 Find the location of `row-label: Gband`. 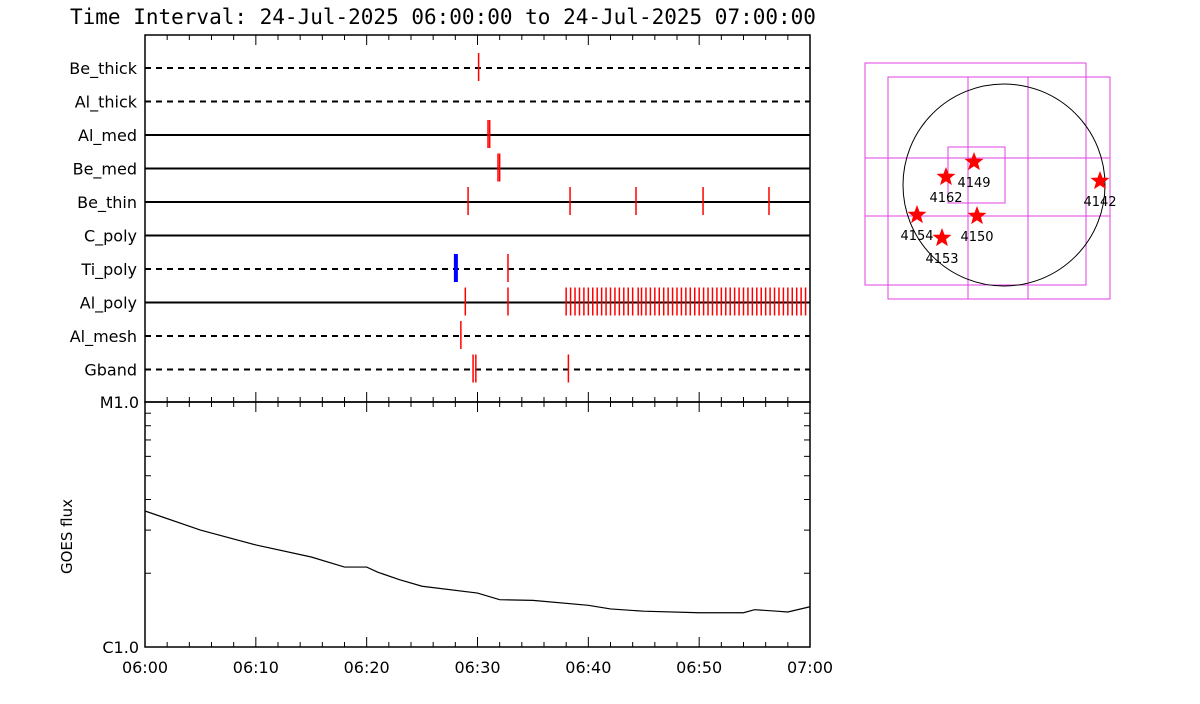

row-label: Gband is located at coordinates (110, 370).